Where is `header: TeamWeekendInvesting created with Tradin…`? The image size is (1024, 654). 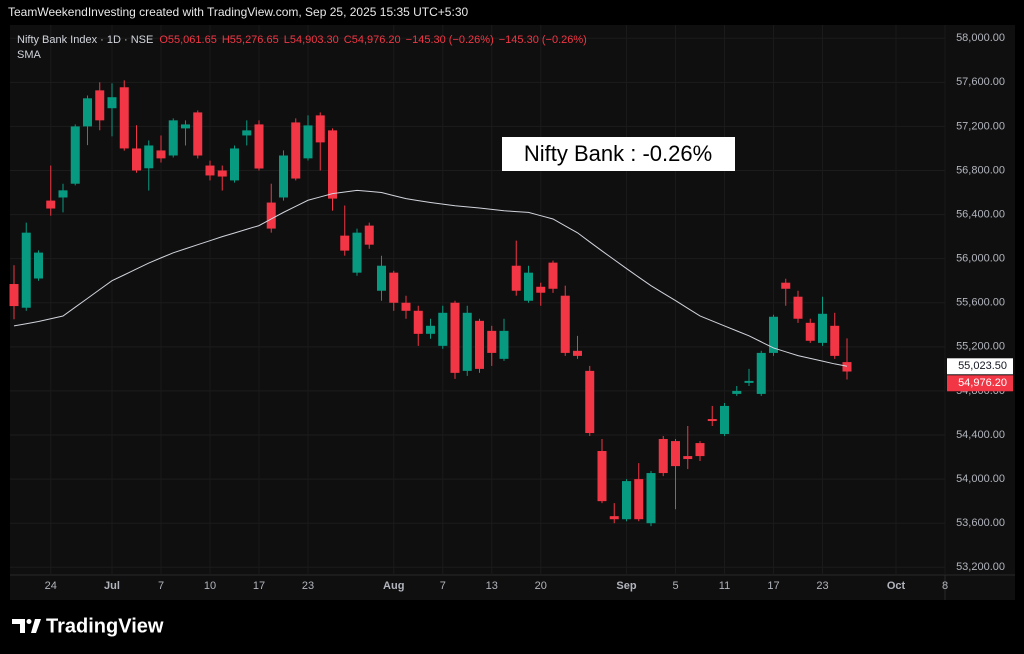
header: TeamWeekendInvesting created with Tradin… is located at coordinates (238, 12).